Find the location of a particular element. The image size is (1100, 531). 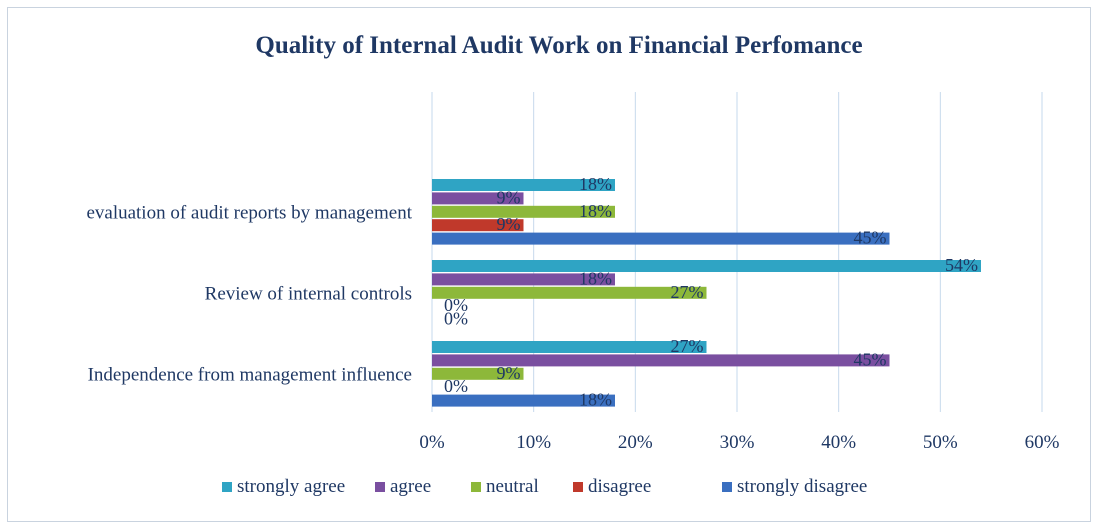

legend-swatch-strongly-agree is located at coordinates (227, 487).